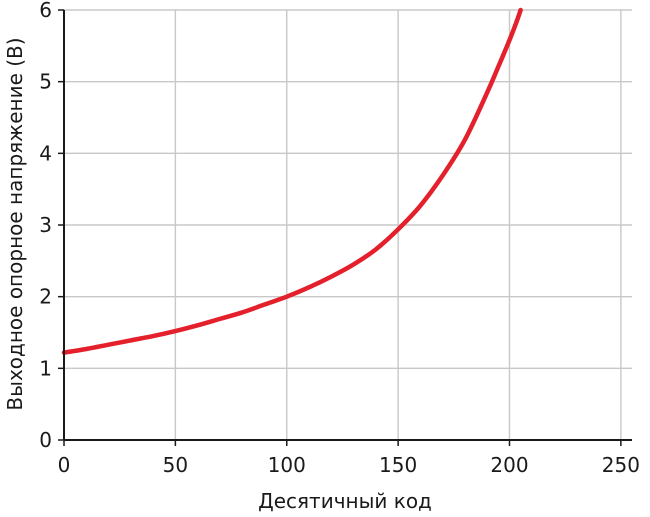  What do you see at coordinates (64, 465) in the screenshot?
I see `x-tick-label-0: 0` at bounding box center [64, 465].